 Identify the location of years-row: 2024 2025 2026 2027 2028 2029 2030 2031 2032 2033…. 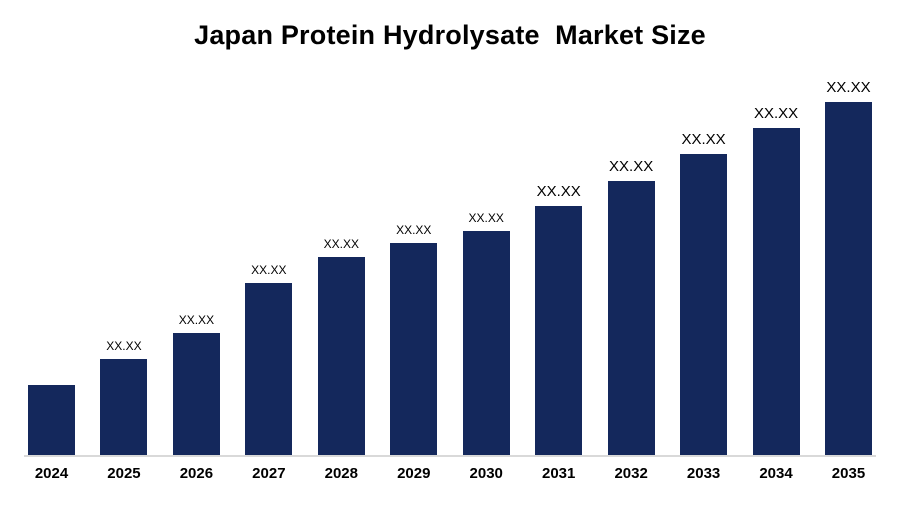
(450, 473).